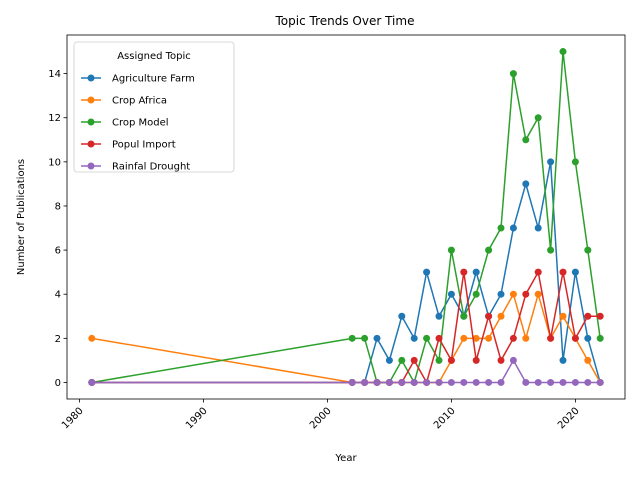 The width and height of the screenshot is (640, 480). I want to click on y-tick-label: 14, so click(54, 74).